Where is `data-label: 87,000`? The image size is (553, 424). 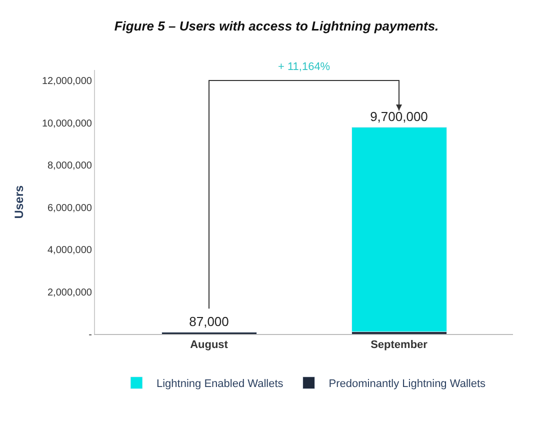 data-label: 87,000 is located at coordinates (209, 322).